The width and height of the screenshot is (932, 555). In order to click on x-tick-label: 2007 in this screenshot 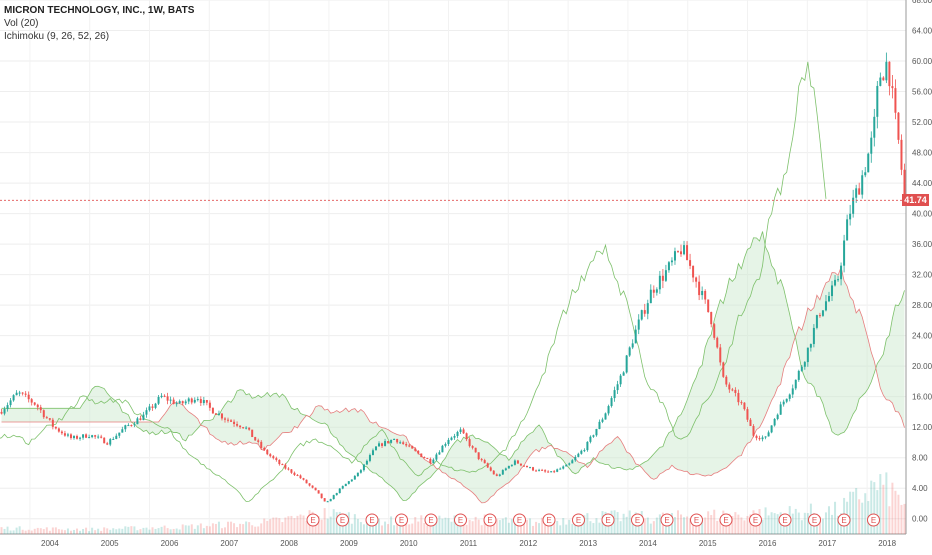, I will do `click(229, 543)`.